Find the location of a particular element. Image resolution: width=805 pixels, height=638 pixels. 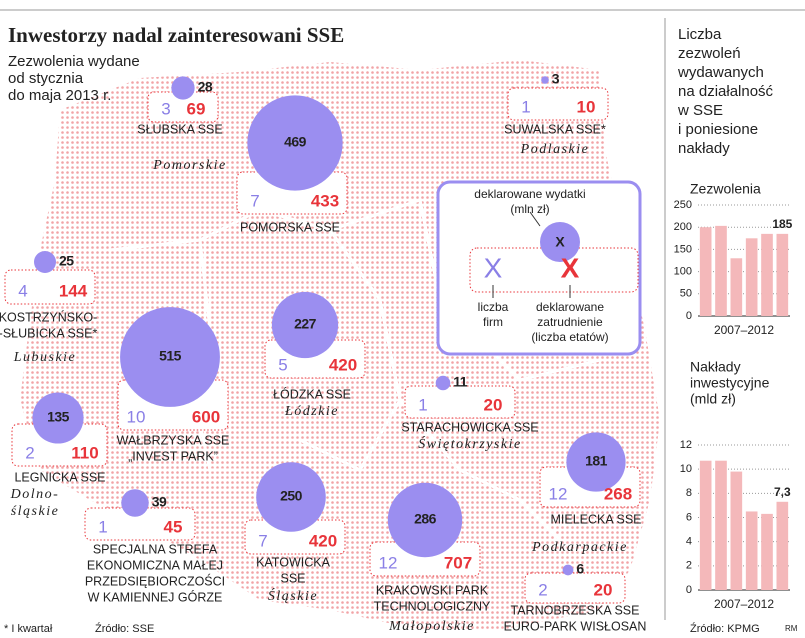

jobs-value: 144 is located at coordinates (73, 290).